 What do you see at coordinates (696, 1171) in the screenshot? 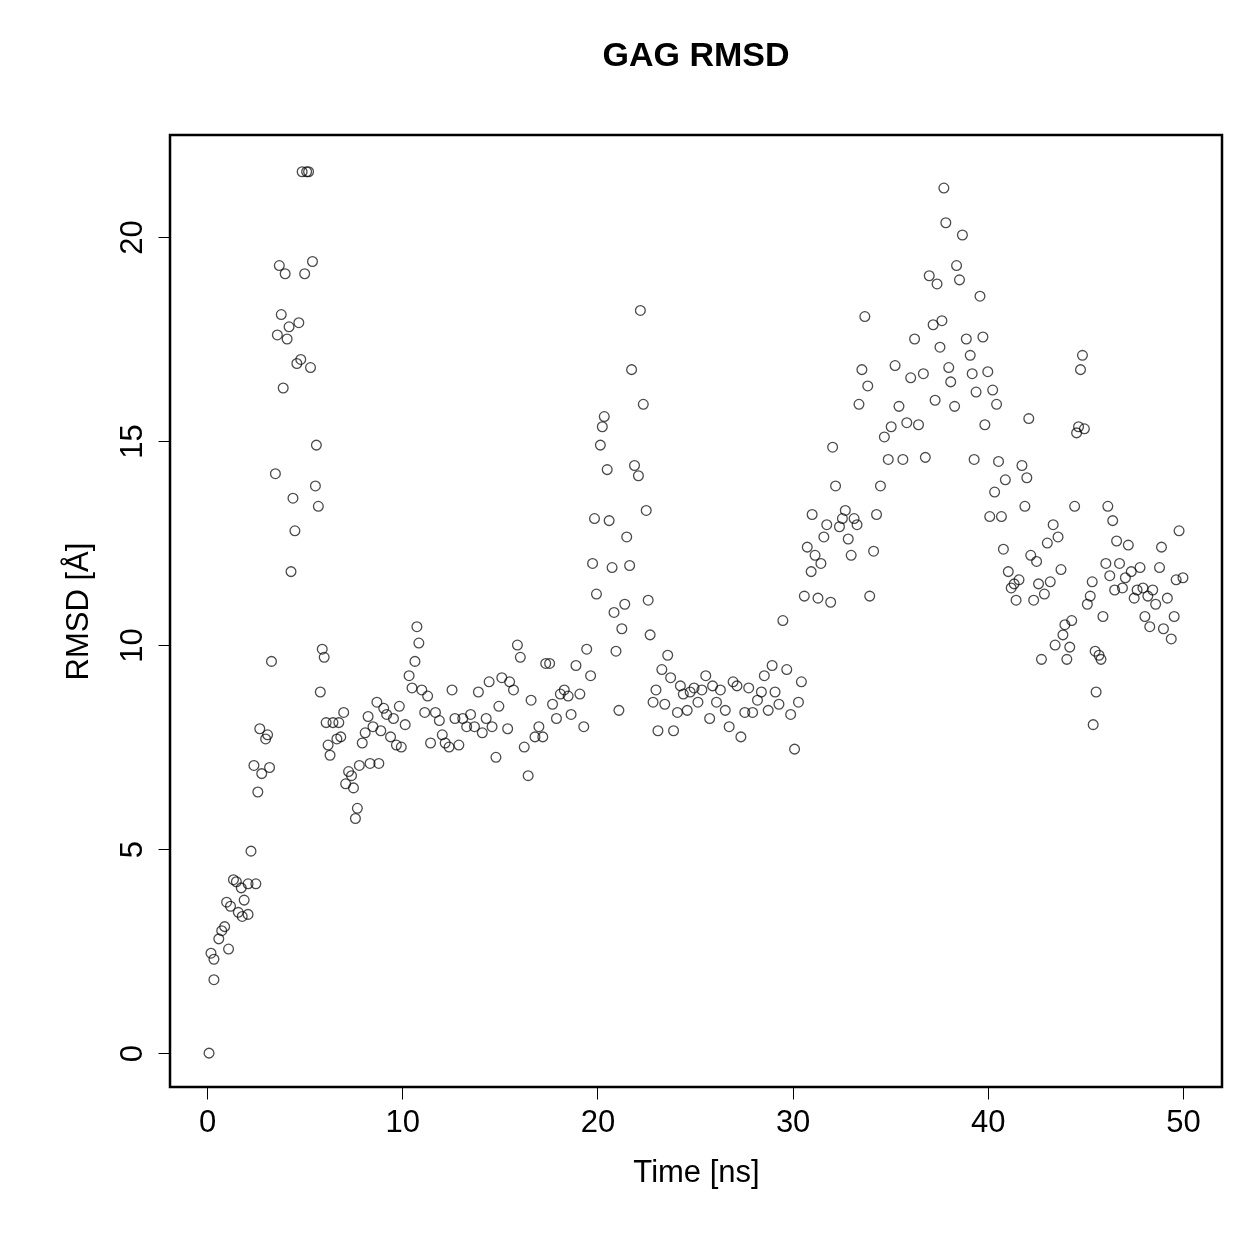
I see `x-axis-title: Time [ns]` at bounding box center [696, 1171].